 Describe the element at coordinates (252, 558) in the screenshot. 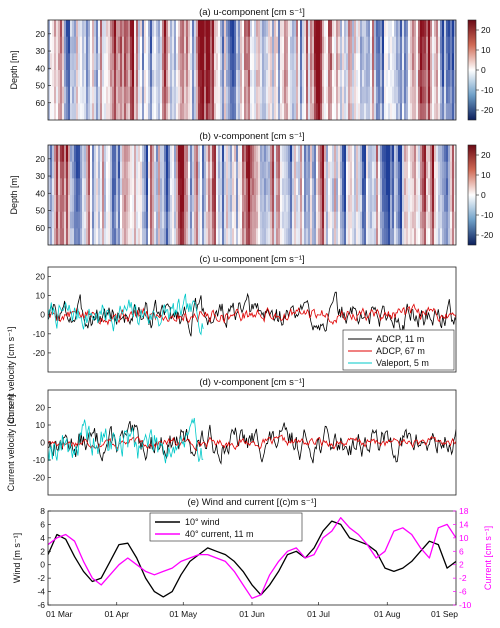

I see `series-line` at that location.